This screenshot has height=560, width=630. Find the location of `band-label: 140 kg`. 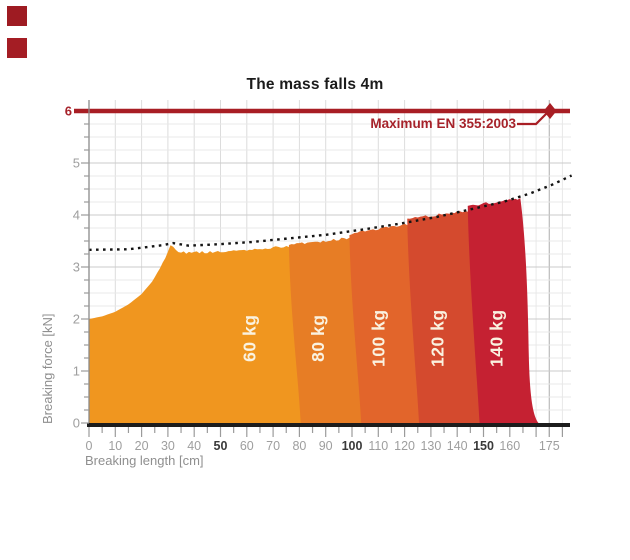

band-label: 140 kg is located at coordinates (497, 337).